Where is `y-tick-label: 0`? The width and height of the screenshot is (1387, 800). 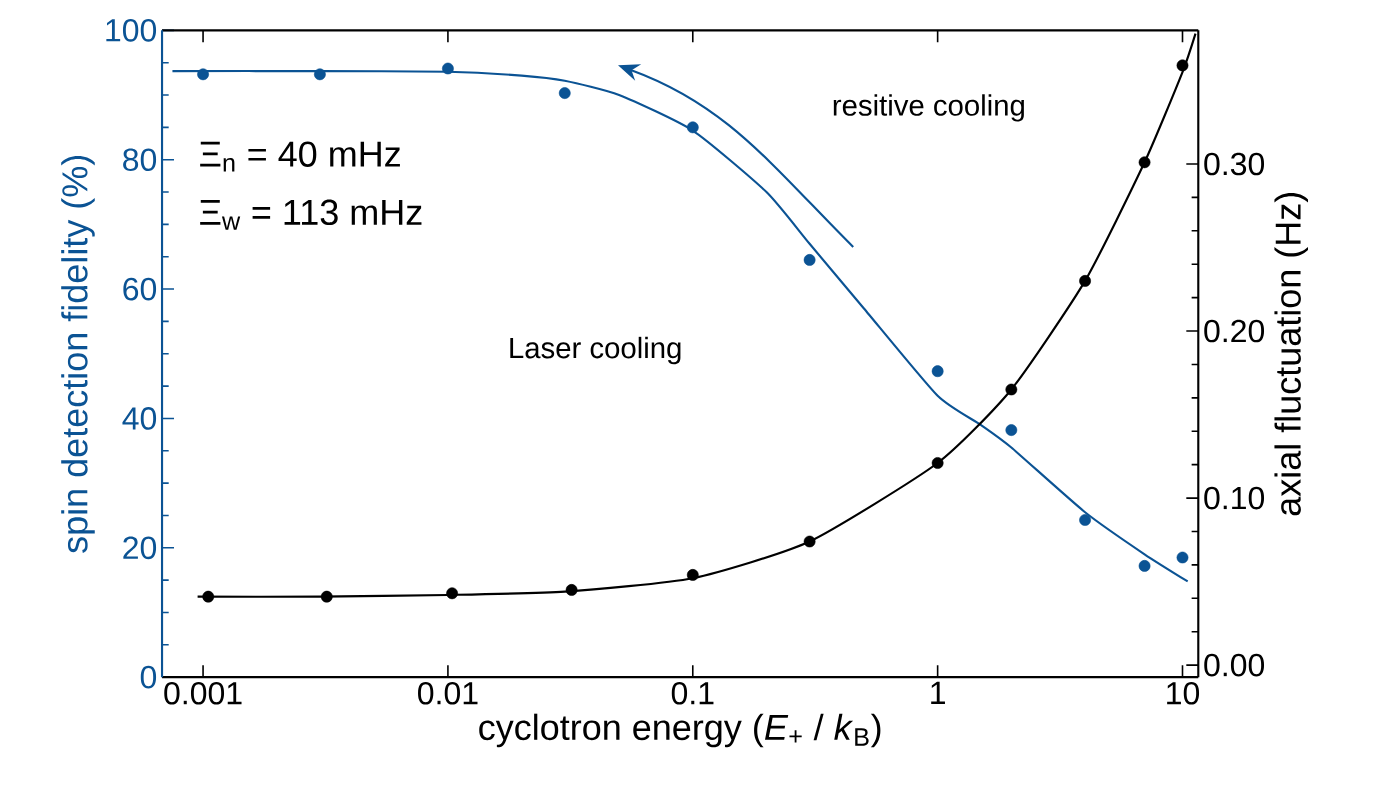 y-tick-label: 0 is located at coordinates (148, 677).